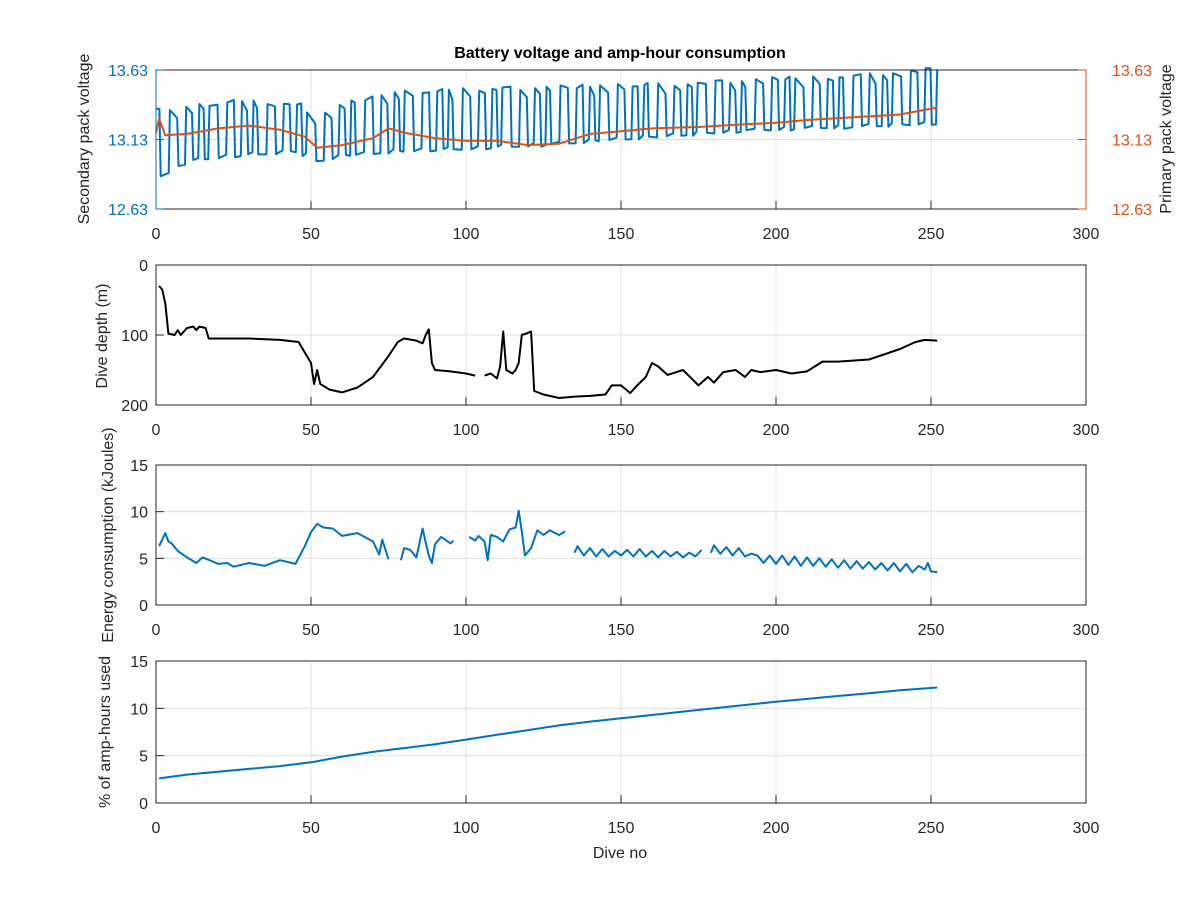 This screenshot has height=900, width=1200. What do you see at coordinates (620, 53) in the screenshot?
I see `chart-title: Battery voltage and amp-hour consumption` at bounding box center [620, 53].